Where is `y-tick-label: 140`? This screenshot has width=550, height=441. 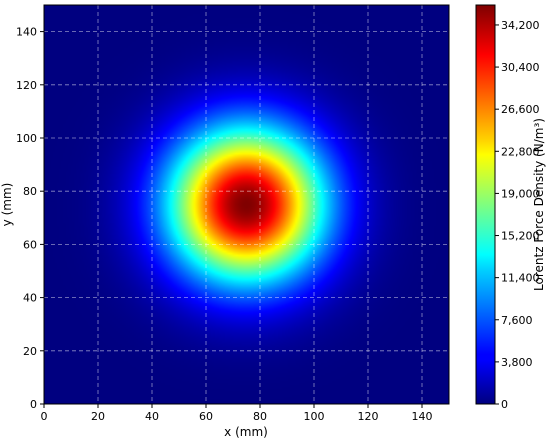 y-tick-label: 140 is located at coordinates (26, 32).